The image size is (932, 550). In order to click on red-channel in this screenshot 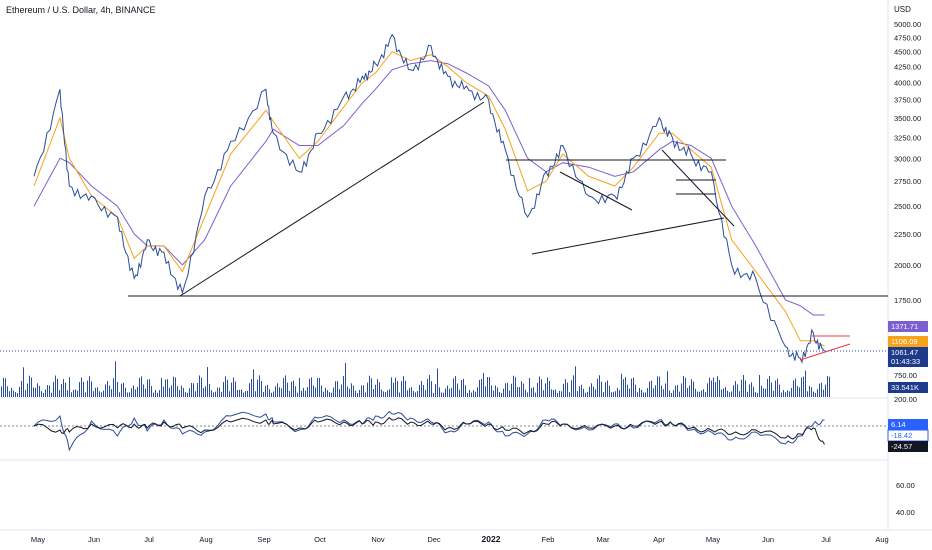, I will do `click(825, 348)`.